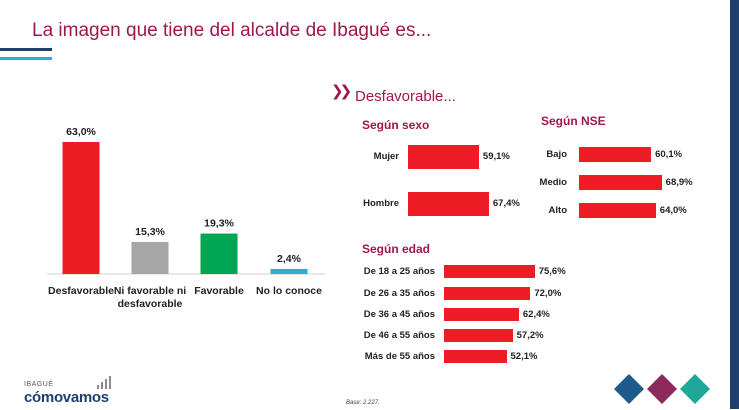 The height and width of the screenshot is (410, 739). What do you see at coordinates (386, 156) in the screenshot?
I see `category-label: Mujer` at bounding box center [386, 156].